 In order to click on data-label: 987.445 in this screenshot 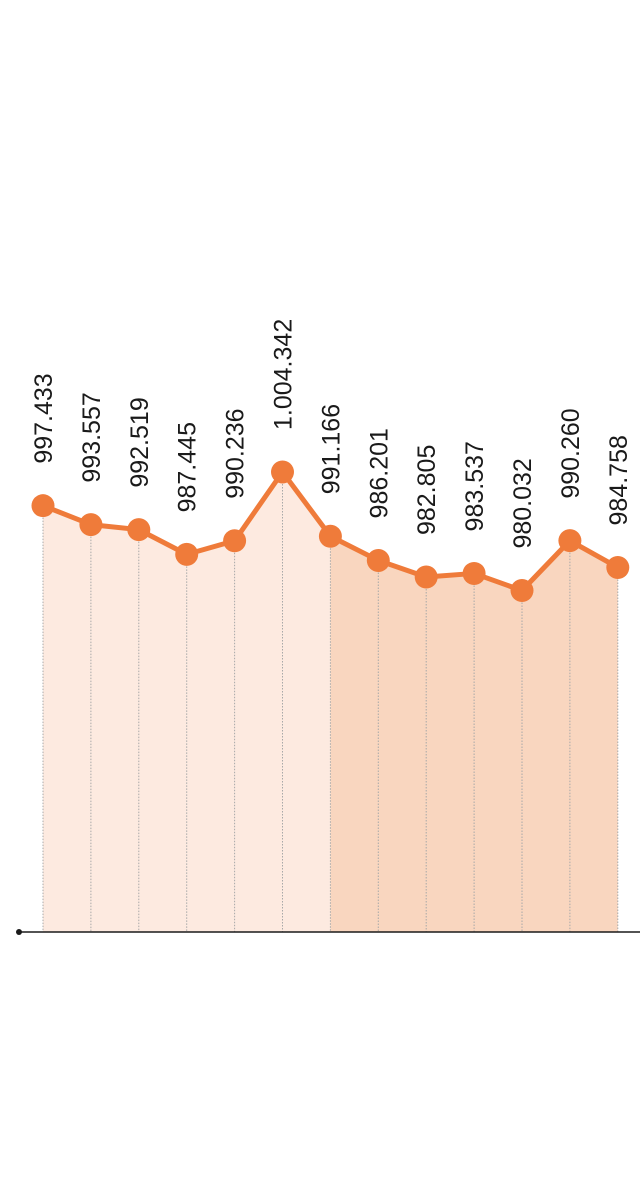, I will do `click(188, 467)`.